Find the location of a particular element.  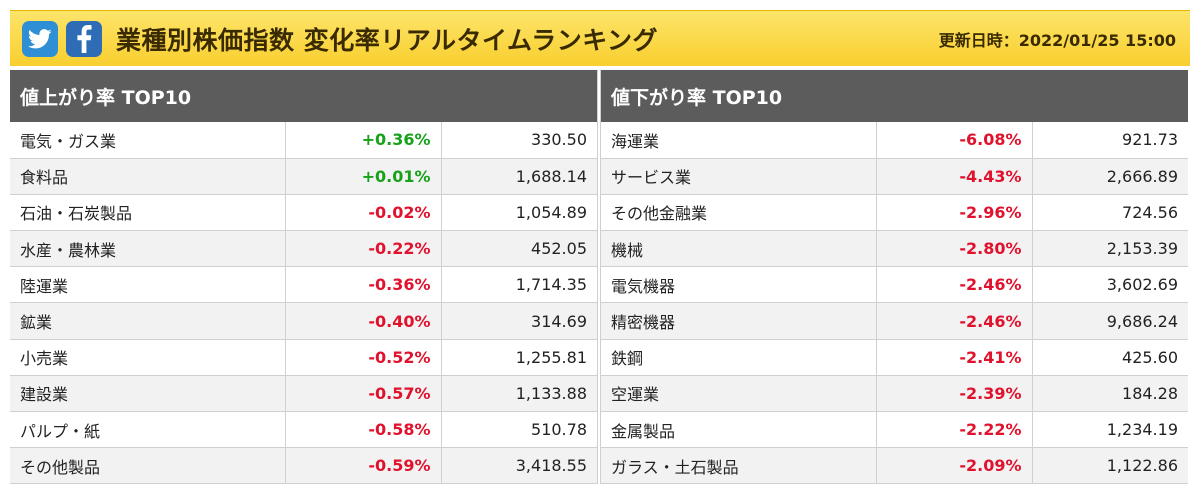

index-value: 3,418.55 is located at coordinates (519, 466).